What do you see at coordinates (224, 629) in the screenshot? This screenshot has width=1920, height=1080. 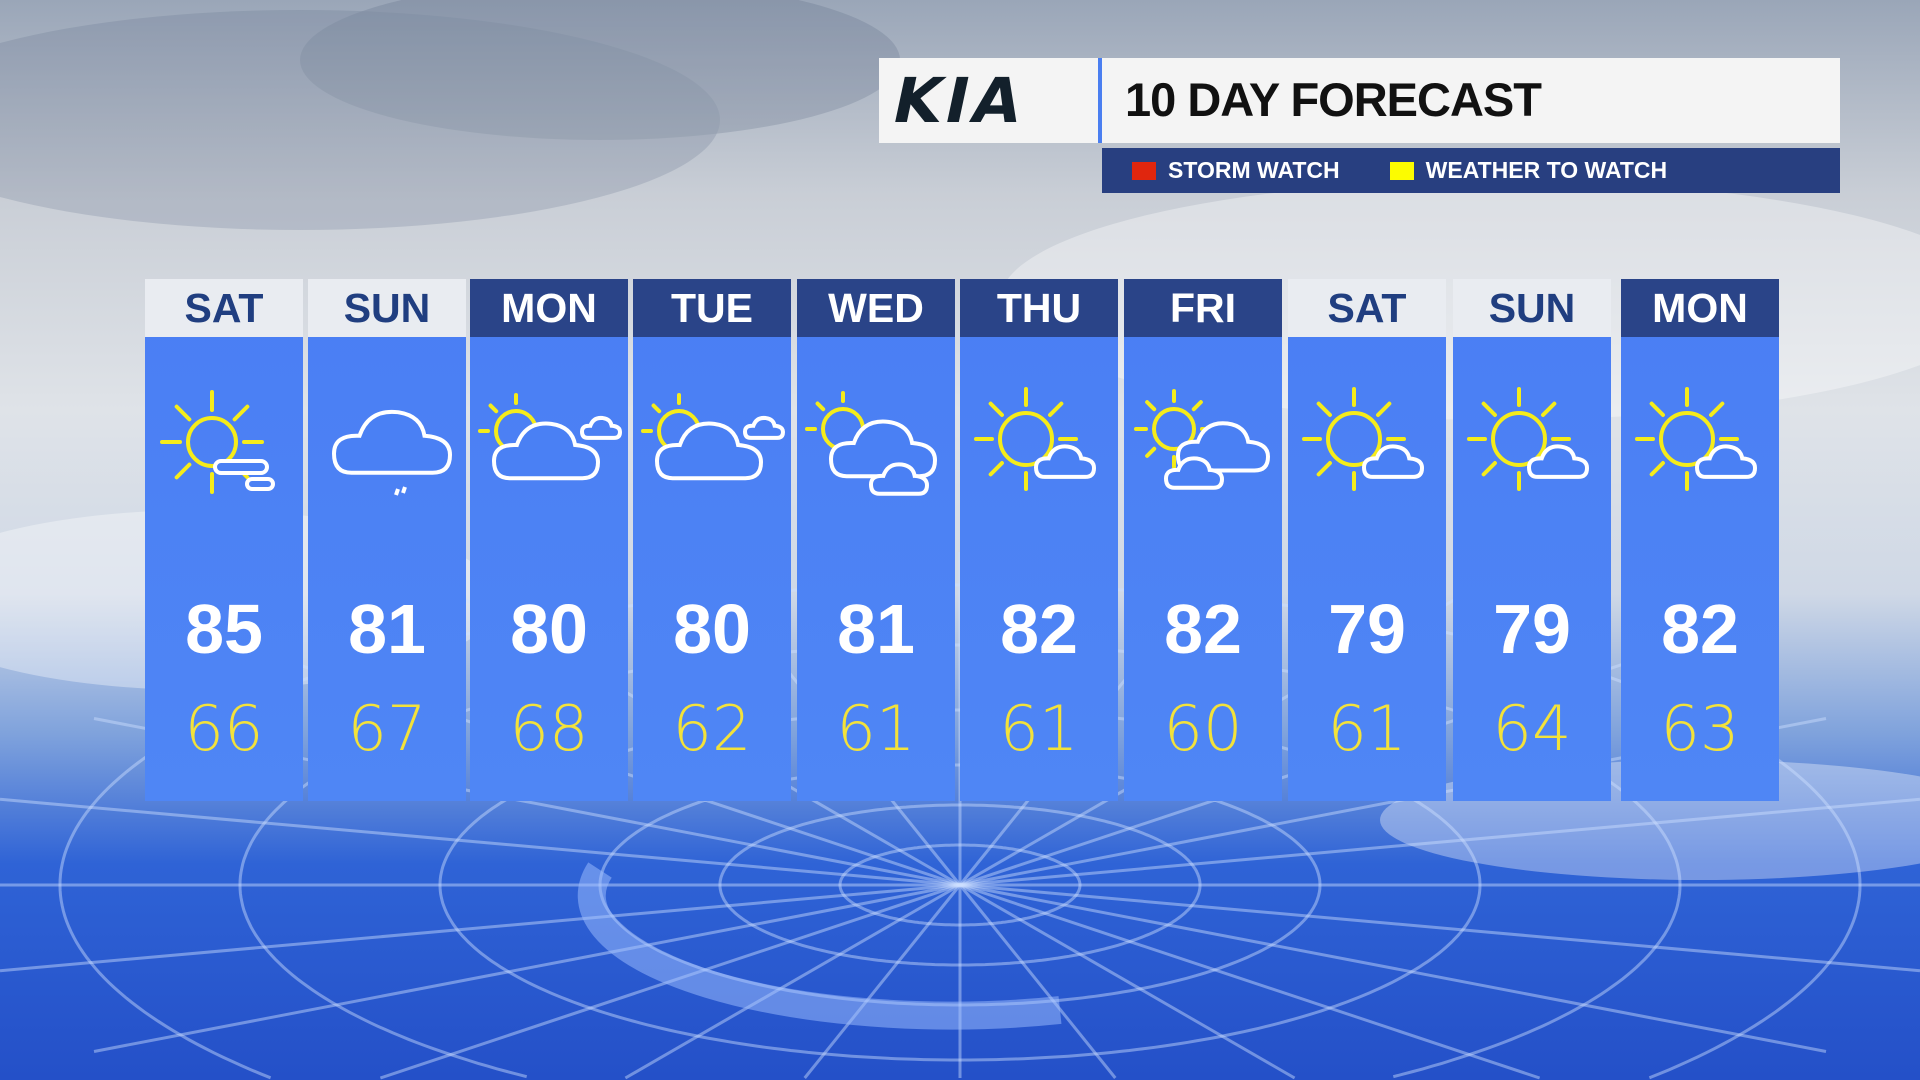 I see `high-temp: 85` at bounding box center [224, 629].